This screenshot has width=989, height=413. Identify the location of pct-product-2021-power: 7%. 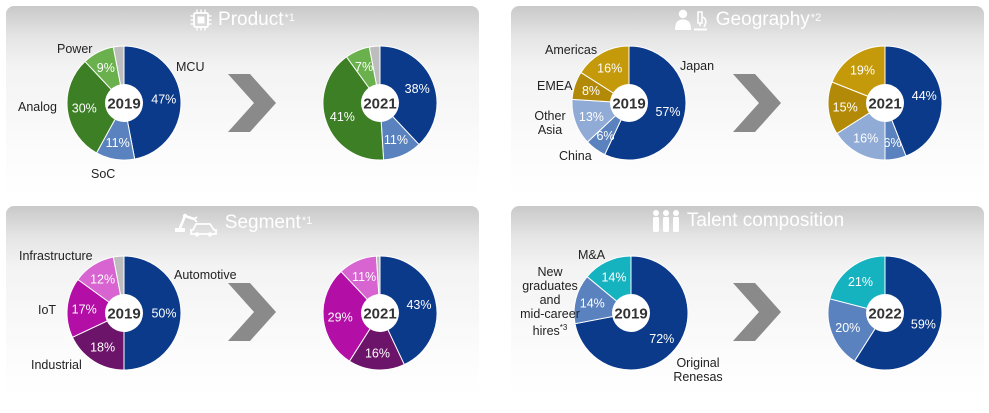
(364, 67).